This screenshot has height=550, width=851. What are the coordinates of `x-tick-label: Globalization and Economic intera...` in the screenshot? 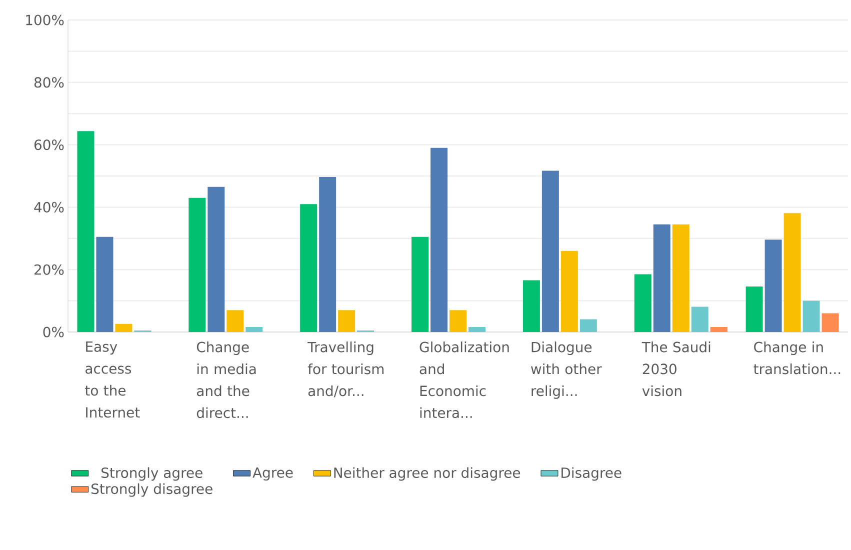 It's located at (464, 380).